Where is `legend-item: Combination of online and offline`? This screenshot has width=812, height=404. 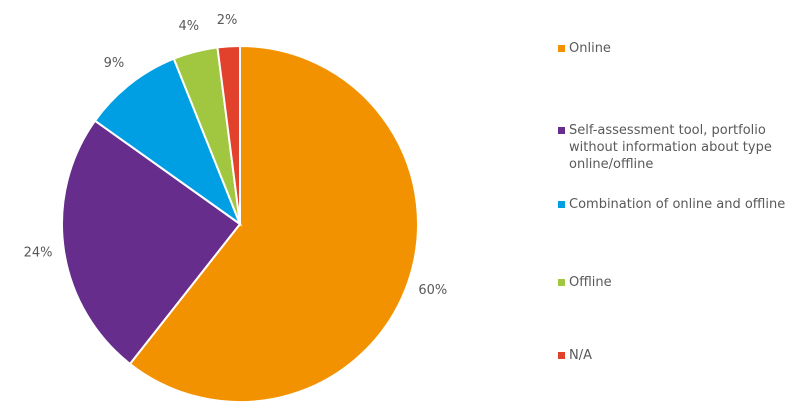
legend-item: Combination of online and offline is located at coordinates (683, 204).